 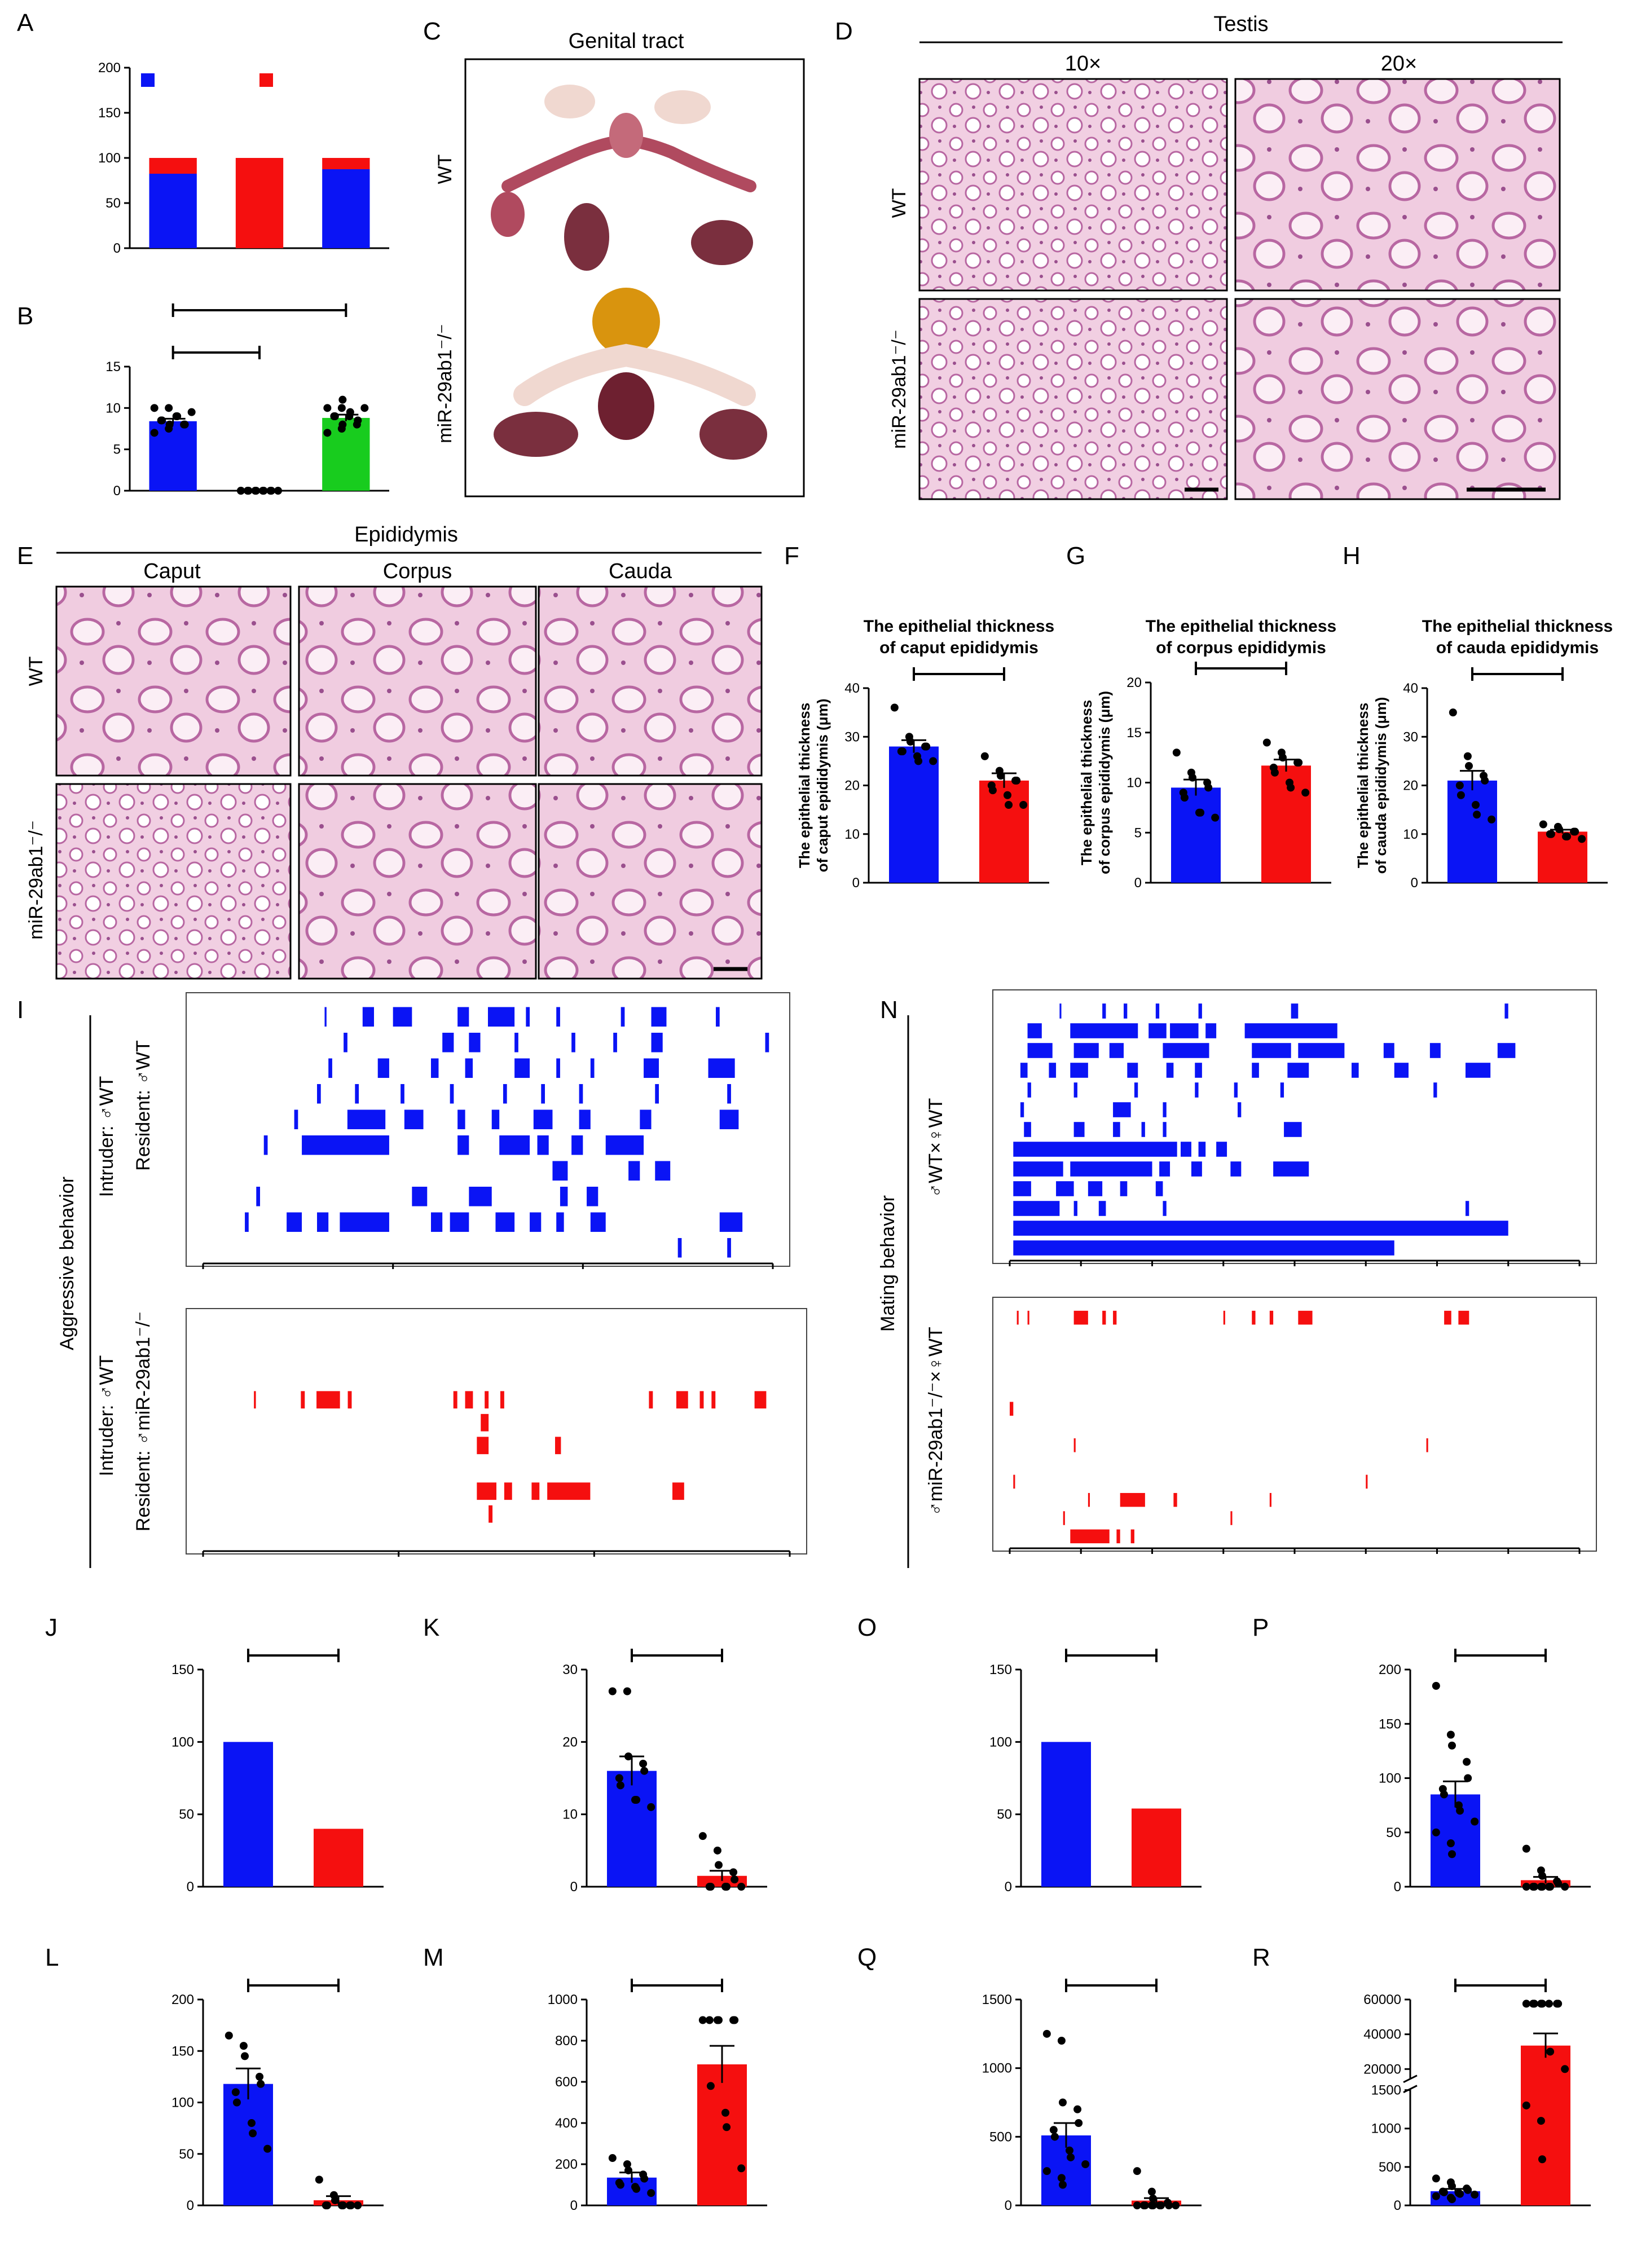 What do you see at coordinates (431, 1627) in the screenshot?
I see `panel-letter-k: K` at bounding box center [431, 1627].